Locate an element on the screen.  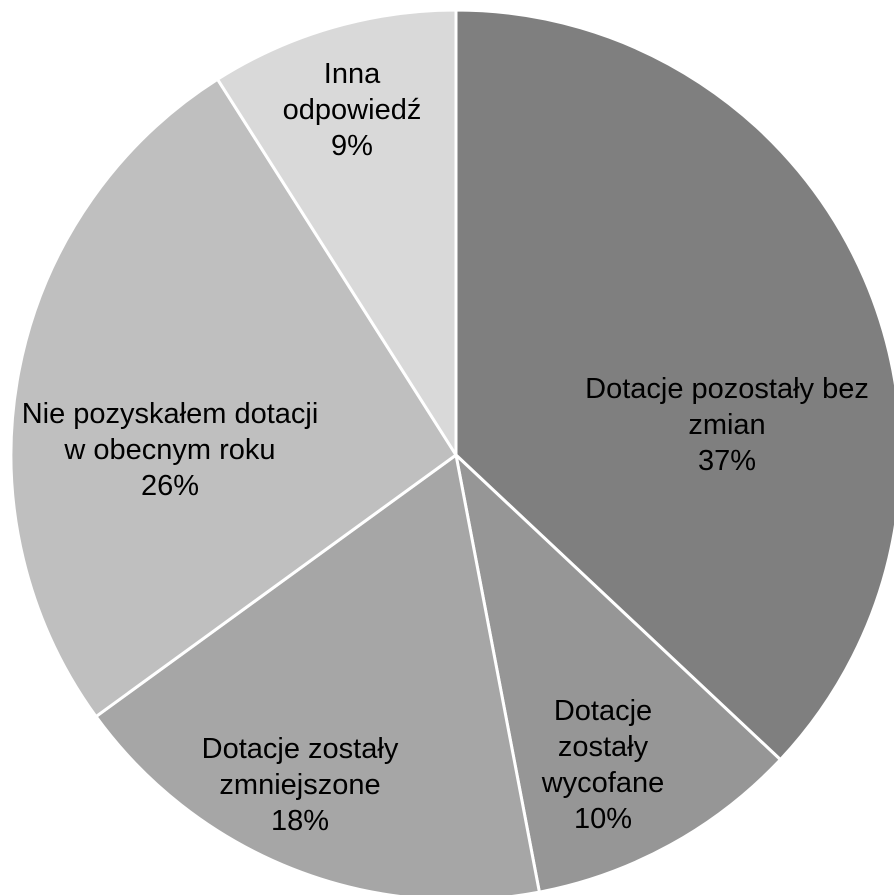
slice-label: Dotacje zostały zmniejszone 18% is located at coordinates (300, 765).